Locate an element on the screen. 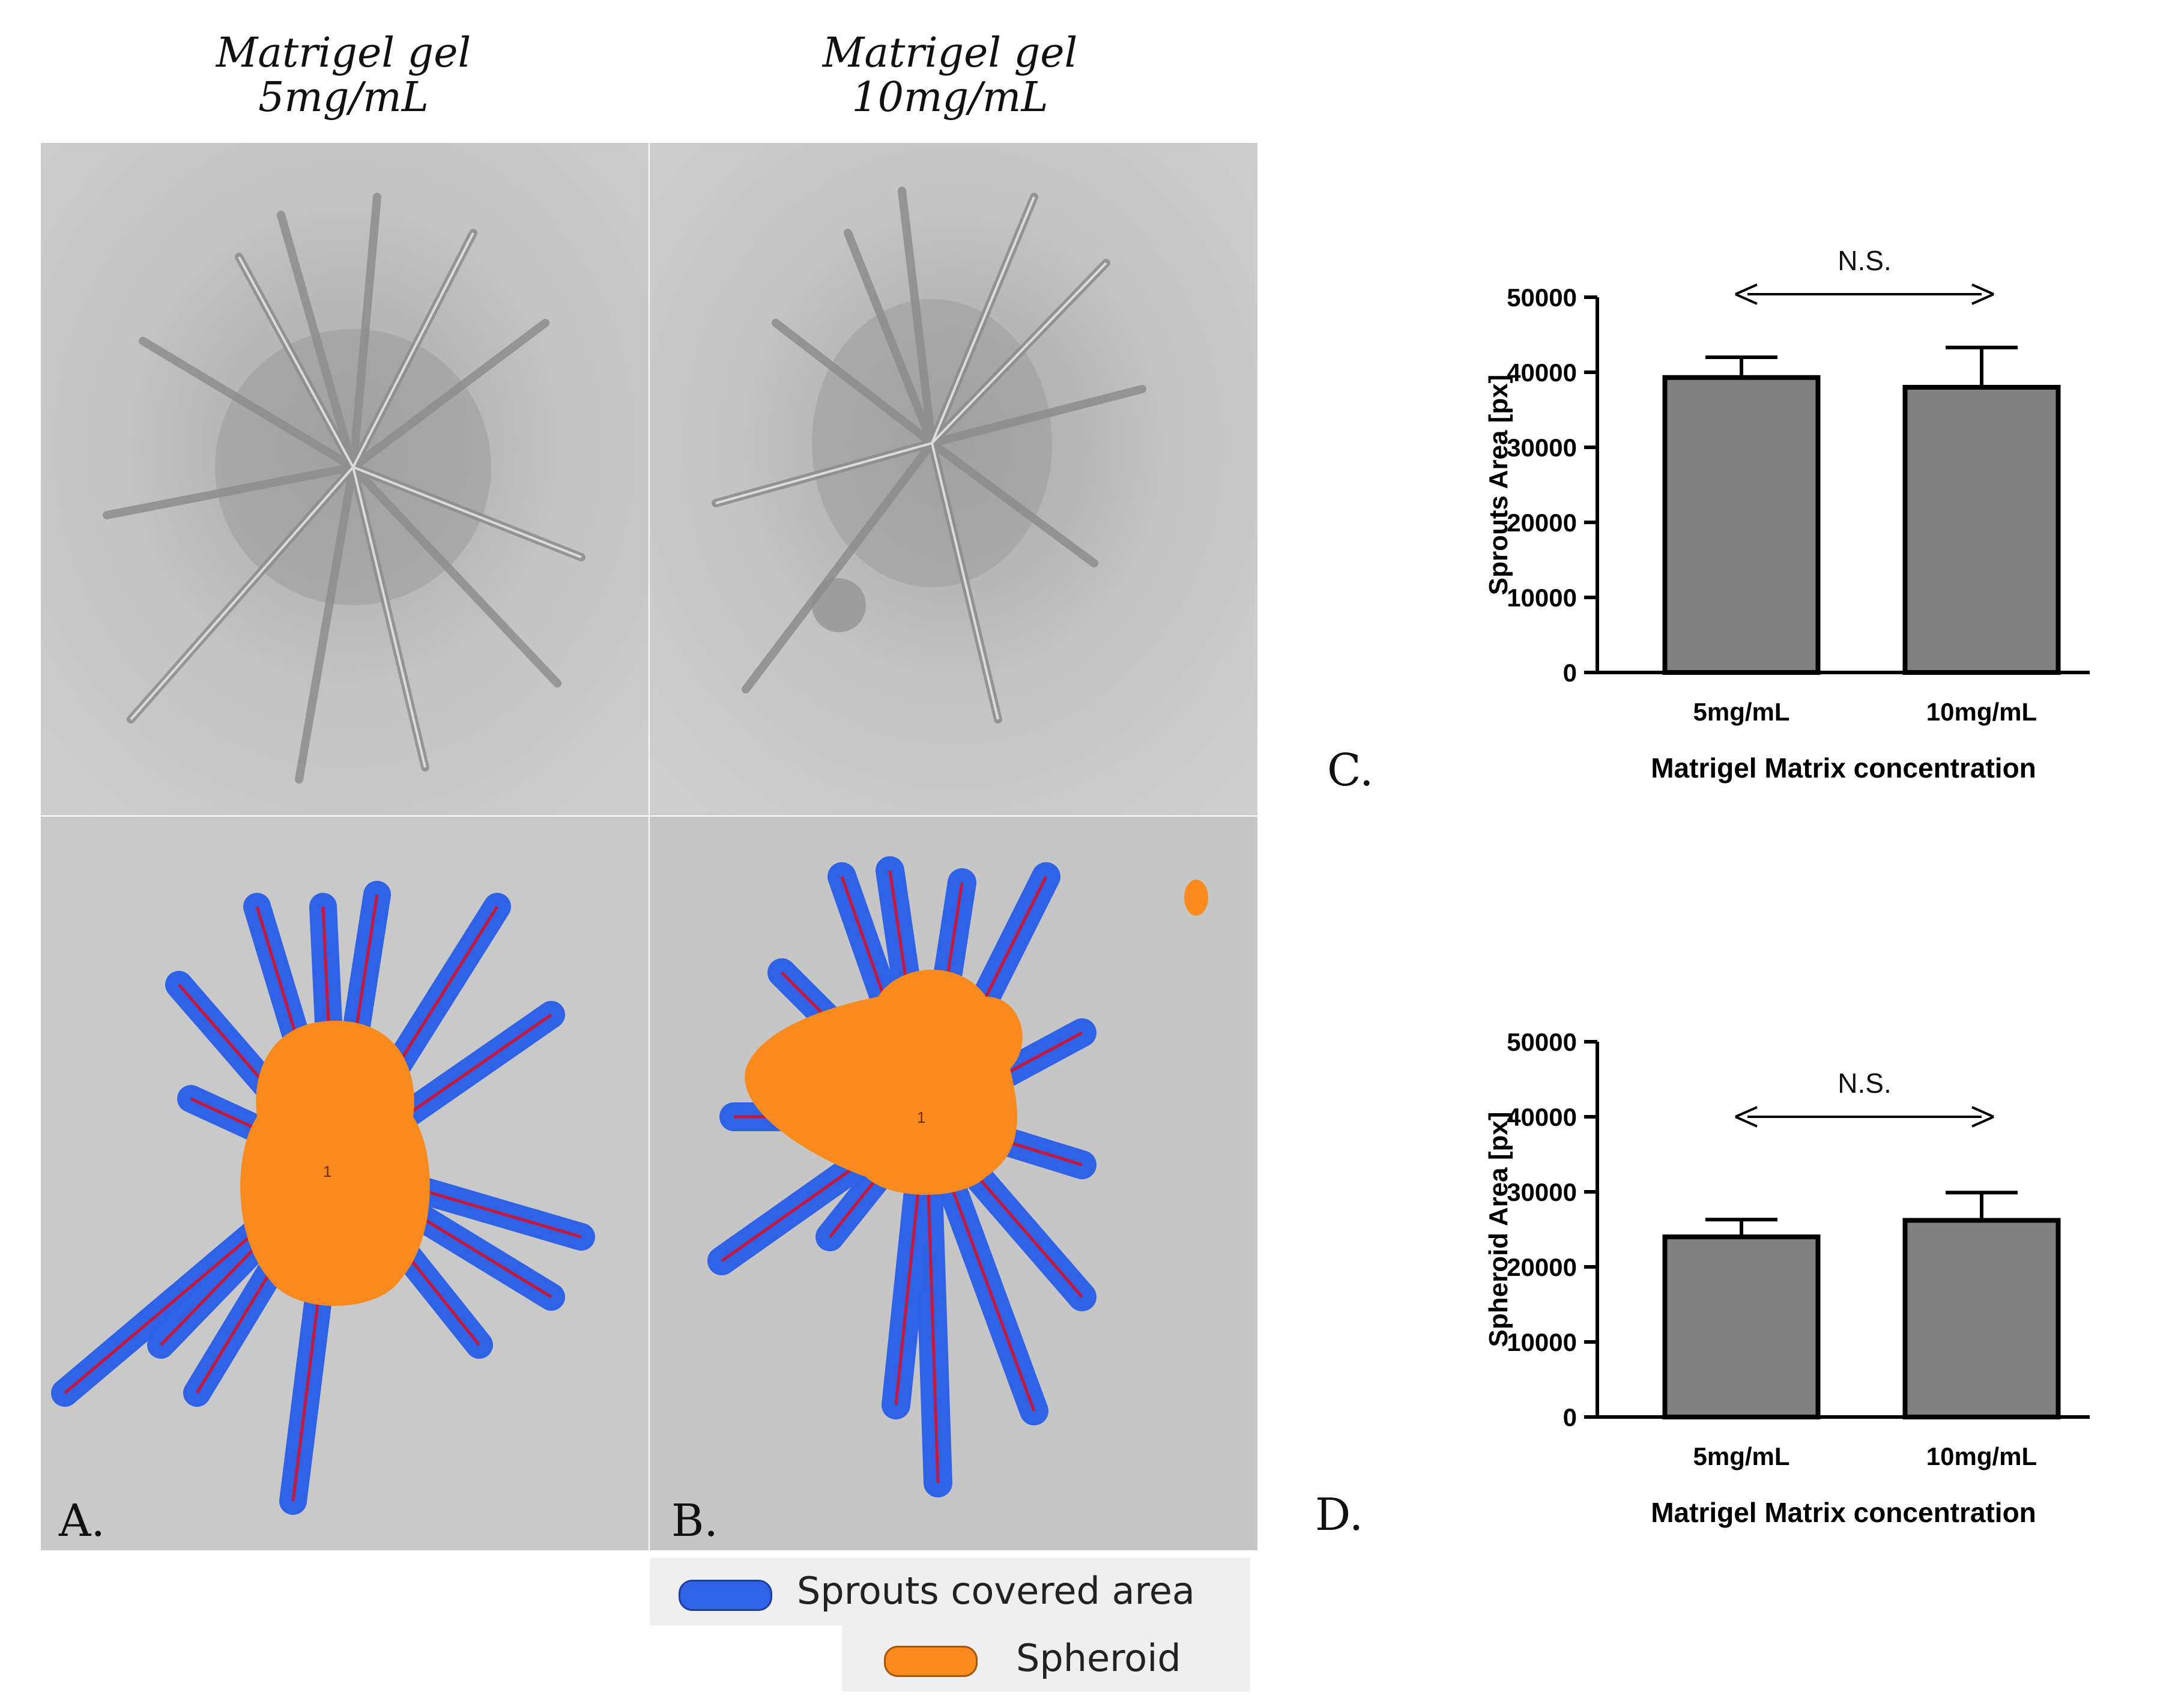  chart-d-y-tick-label: 10000 is located at coordinates (1542, 1342).